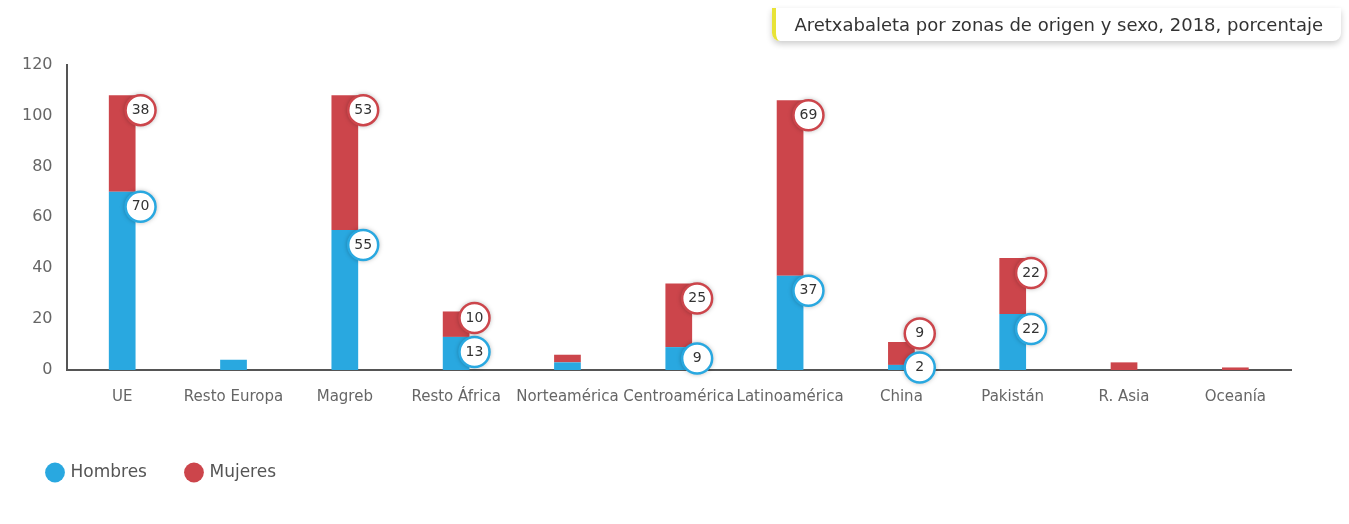 The image size is (1349, 524). What do you see at coordinates (474, 350) in the screenshot?
I see `data-label: 13` at bounding box center [474, 350].